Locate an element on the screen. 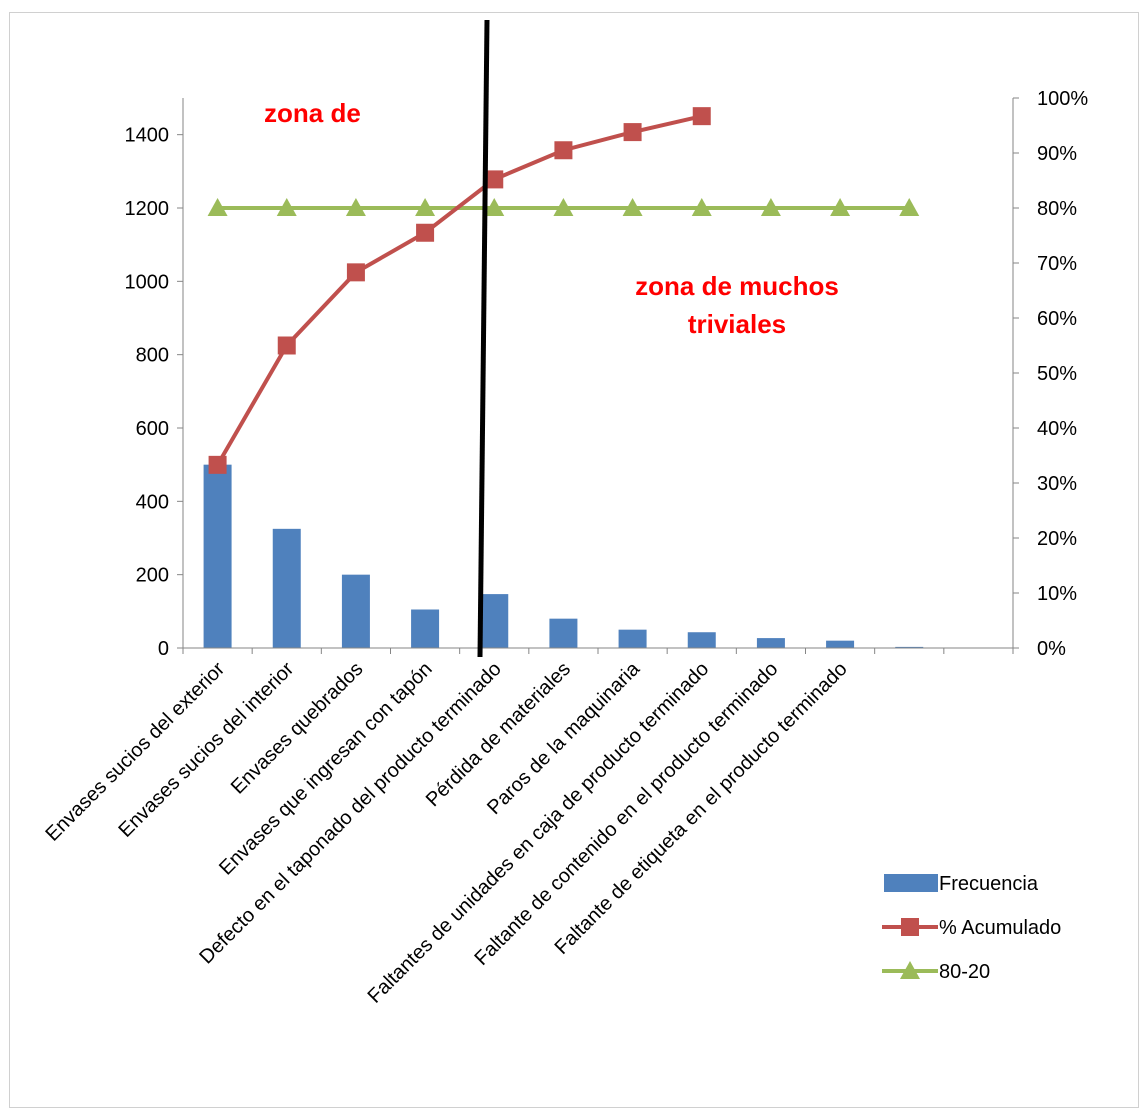 The width and height of the screenshot is (1146, 1114). y-right-tick-label: 40% is located at coordinates (1057, 429).